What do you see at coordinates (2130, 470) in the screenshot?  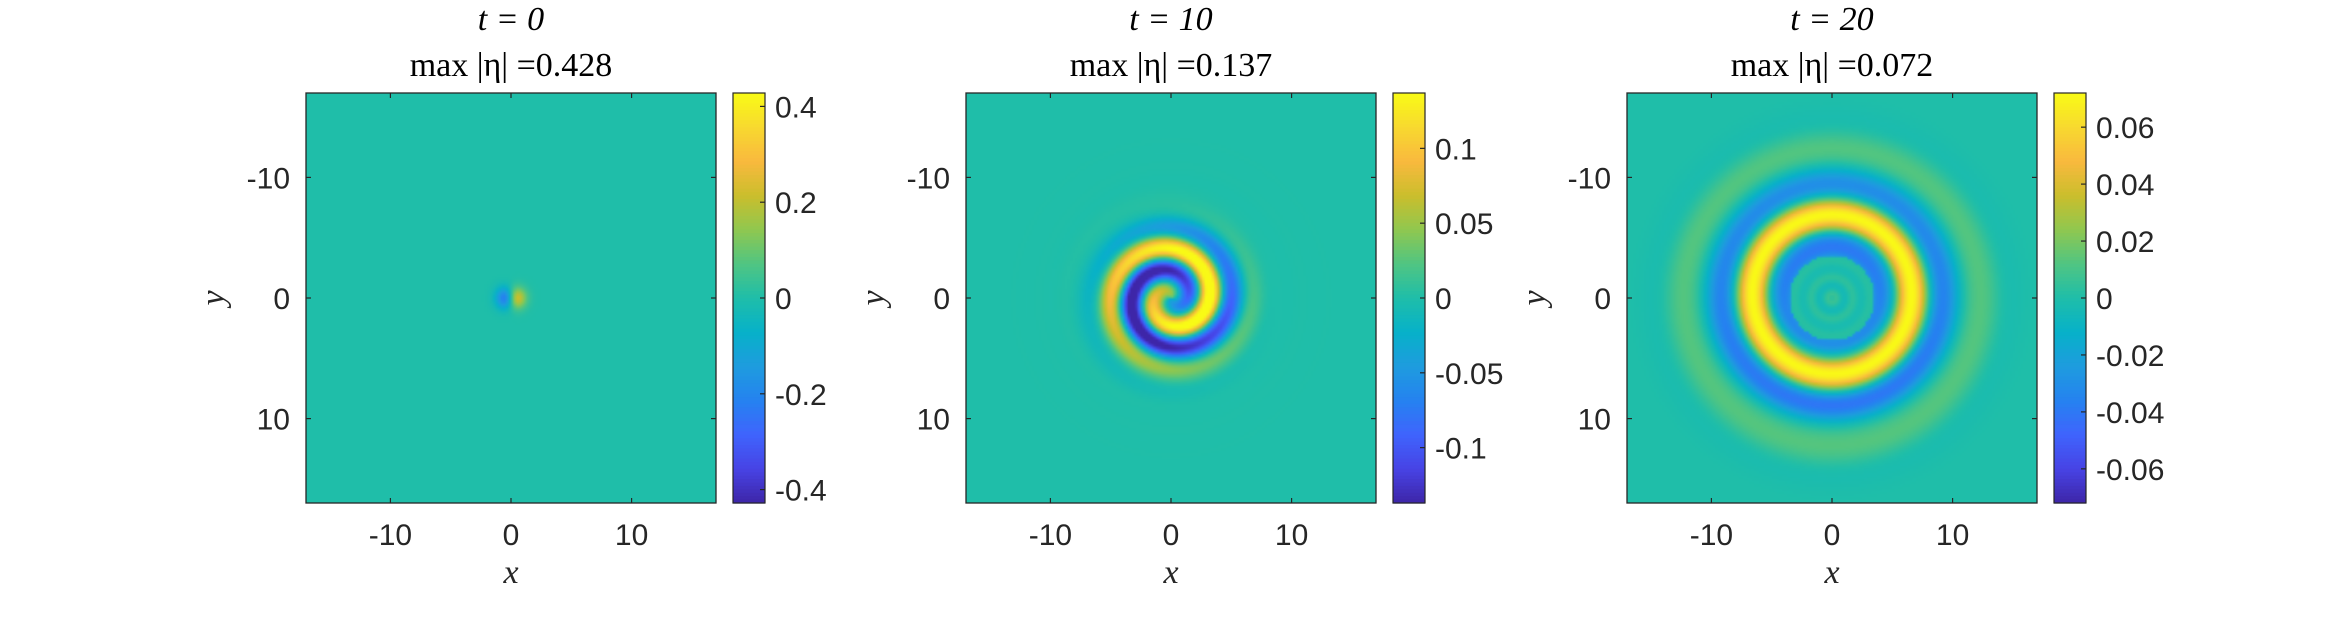 I see `colorbar-tick-label: -0.06` at bounding box center [2130, 470].